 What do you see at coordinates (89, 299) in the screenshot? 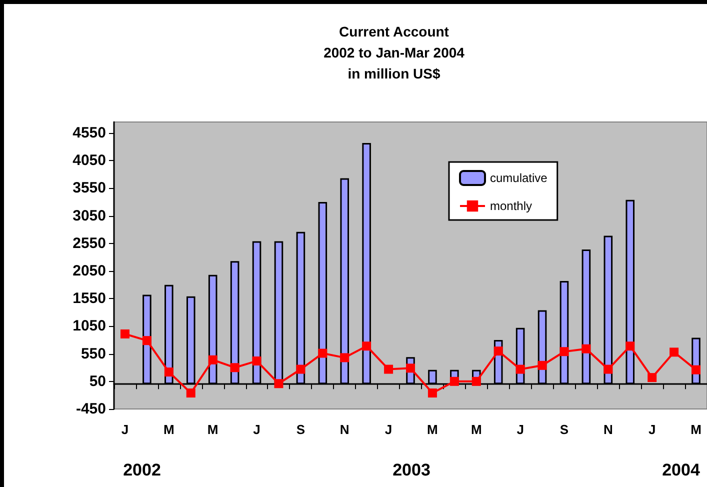
I see `y-tick-label: 1550` at bounding box center [89, 299].